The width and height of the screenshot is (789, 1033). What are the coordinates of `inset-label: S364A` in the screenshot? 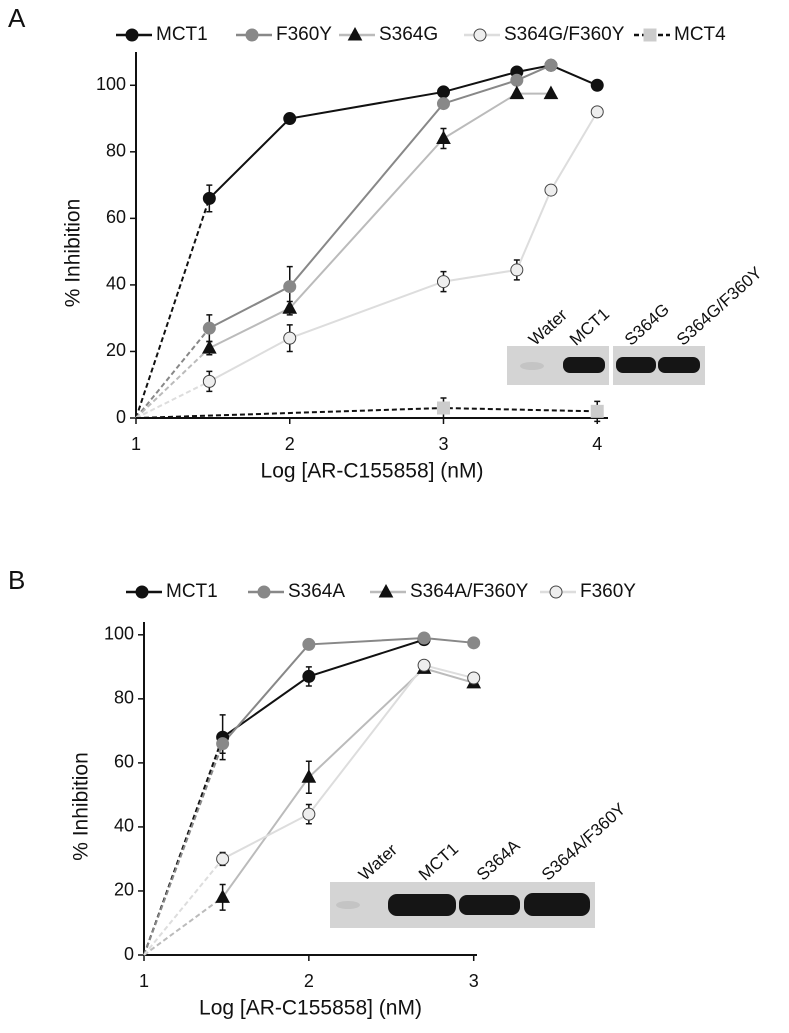 It's located at (498, 860).